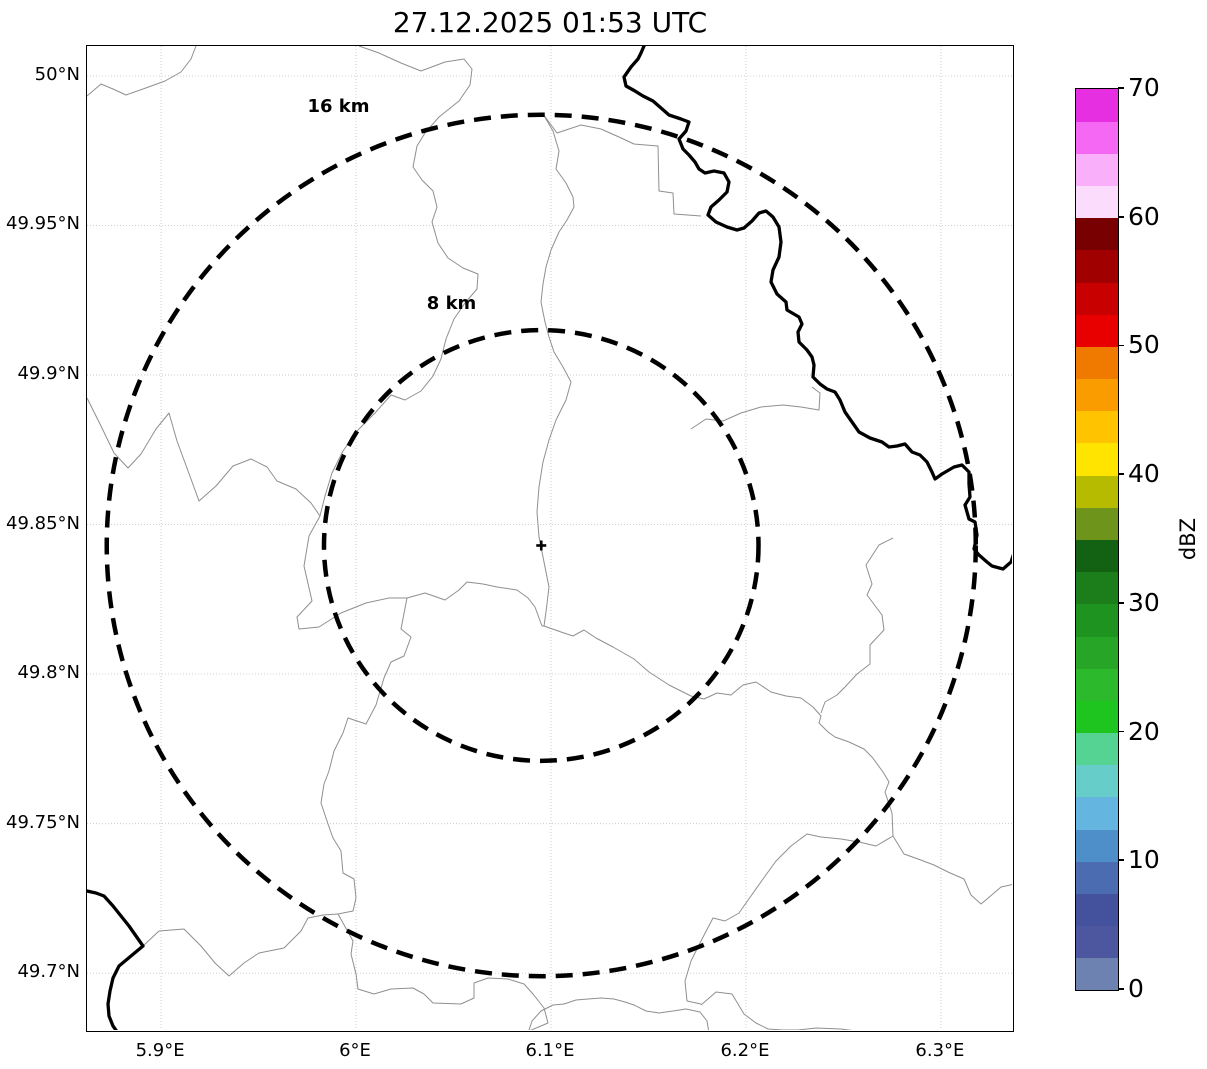  What do you see at coordinates (1144, 87) in the screenshot?
I see `colorbar-tick-label: 70` at bounding box center [1144, 87].